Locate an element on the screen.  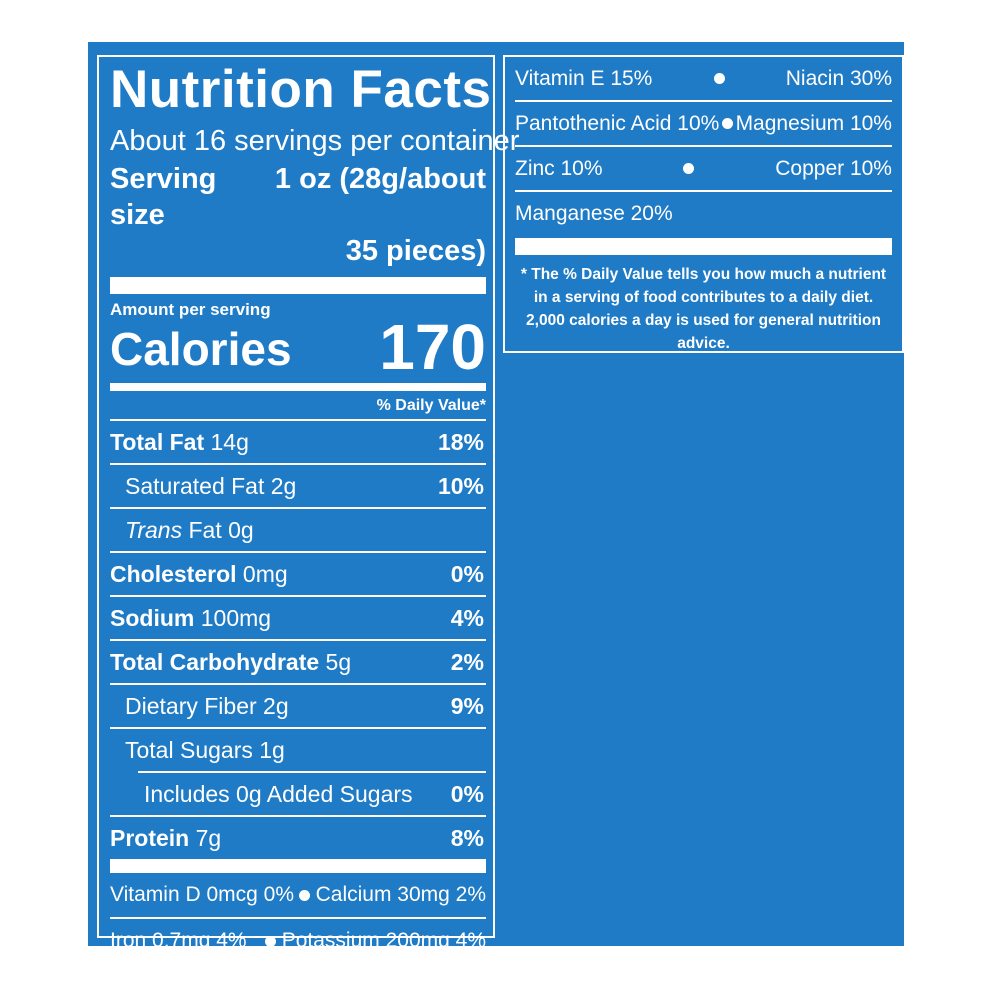
nutrient-amount: Fat 0g is located at coordinates (218, 529).